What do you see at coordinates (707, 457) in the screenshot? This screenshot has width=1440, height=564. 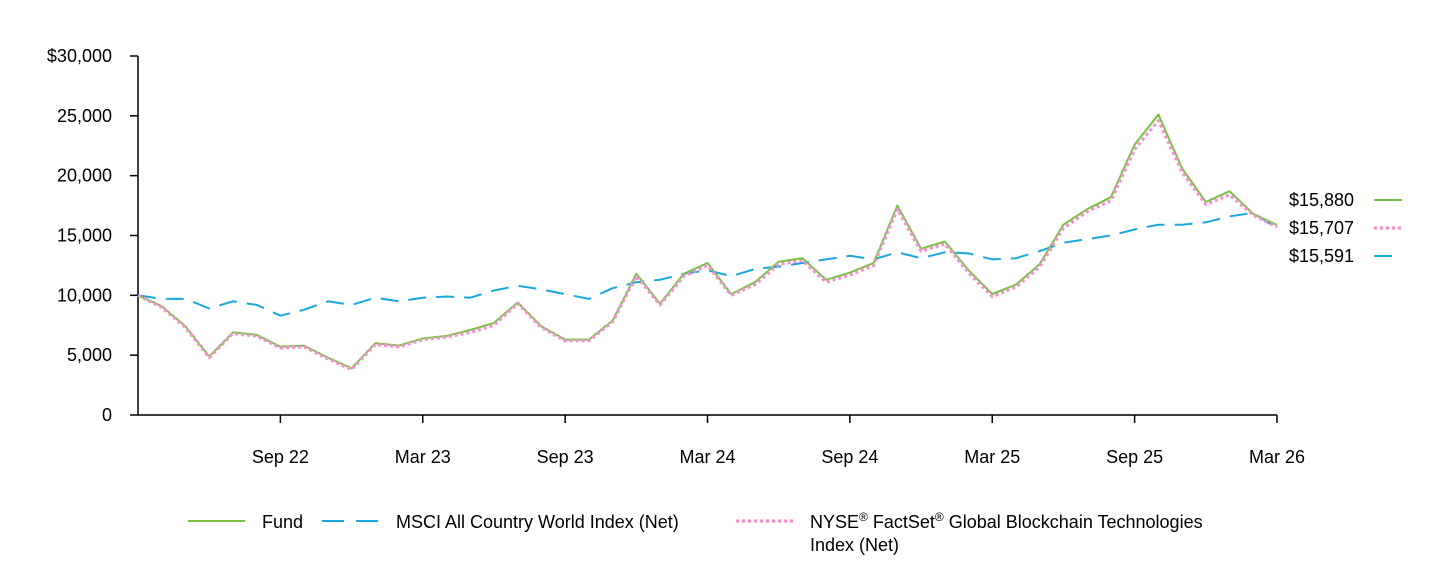 I see `x-tick-label: Mar 24` at bounding box center [707, 457].